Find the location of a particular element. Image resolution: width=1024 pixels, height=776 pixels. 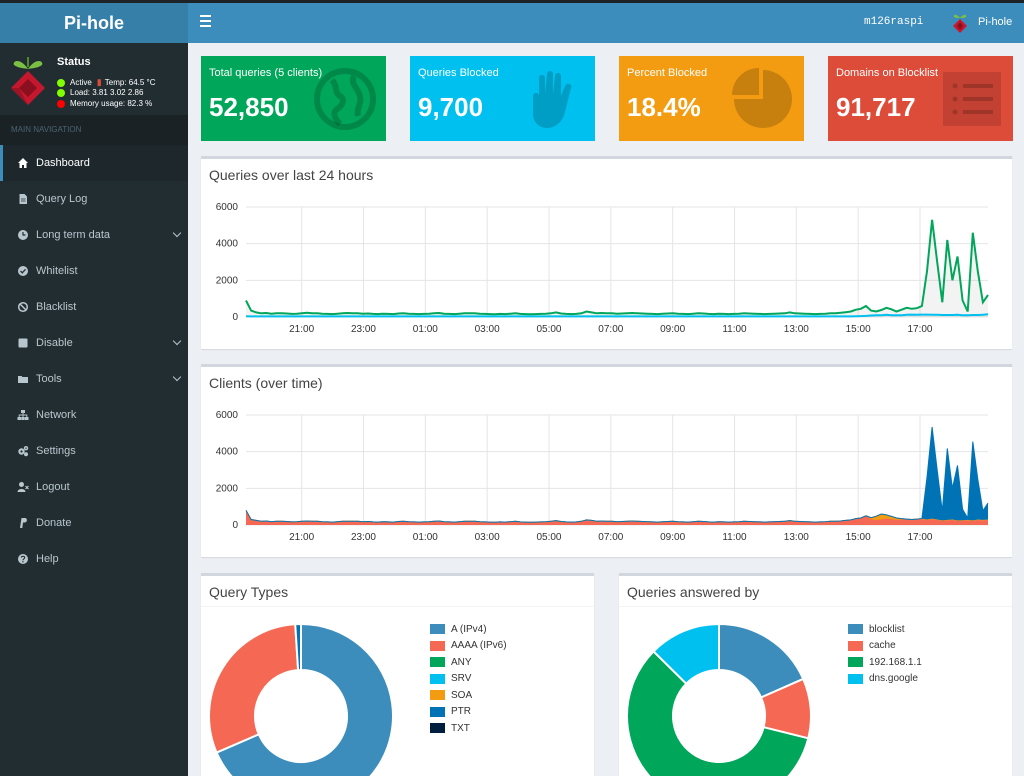

legend-item: TXT is located at coordinates (468, 728).